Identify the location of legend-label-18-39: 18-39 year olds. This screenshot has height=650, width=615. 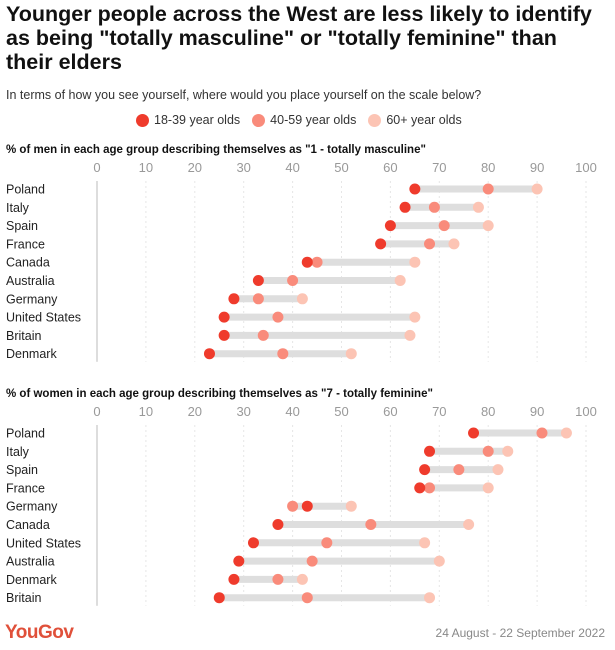
(197, 120).